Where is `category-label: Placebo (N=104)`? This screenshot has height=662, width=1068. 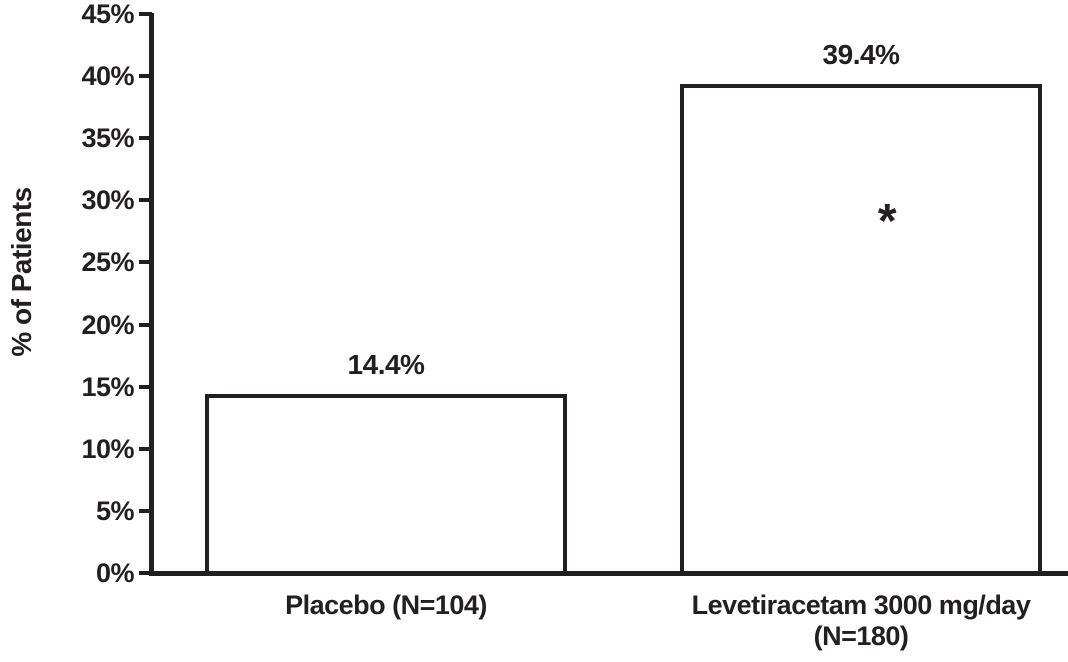
category-label: Placebo (N=104) is located at coordinates (386, 605).